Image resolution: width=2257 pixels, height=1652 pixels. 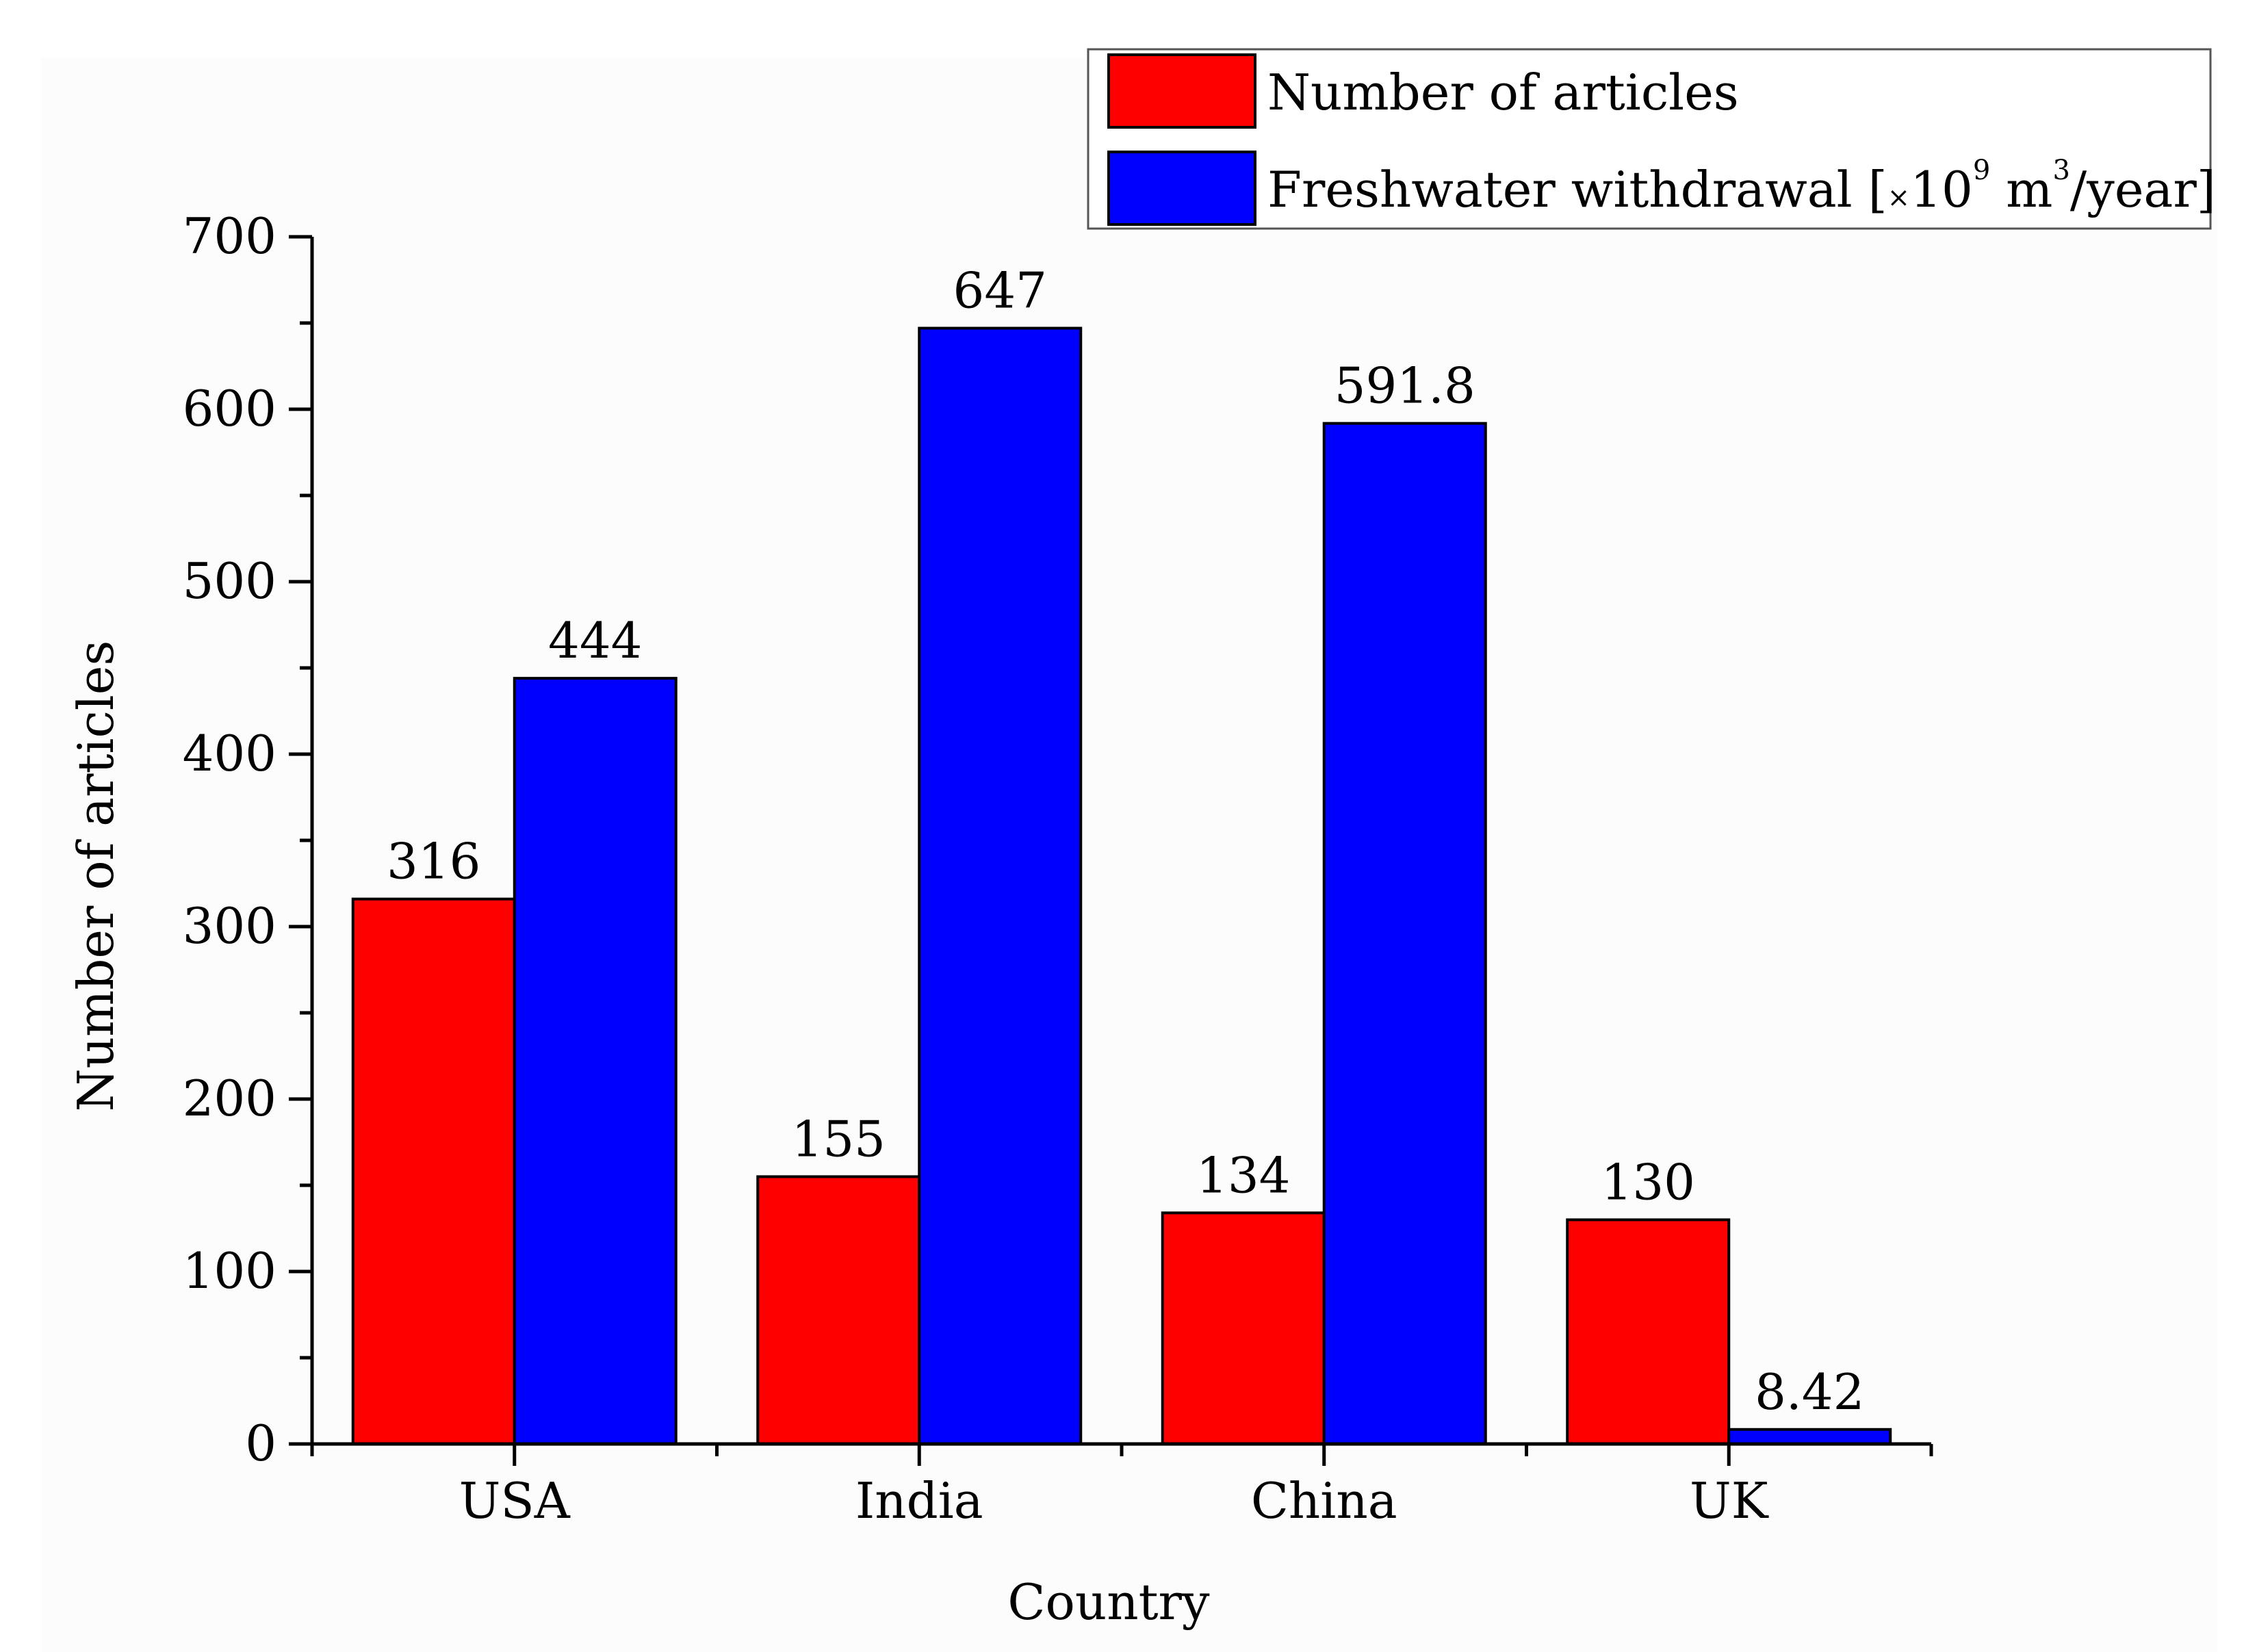 I want to click on bar-articles-china, so click(x=1243, y=1328).